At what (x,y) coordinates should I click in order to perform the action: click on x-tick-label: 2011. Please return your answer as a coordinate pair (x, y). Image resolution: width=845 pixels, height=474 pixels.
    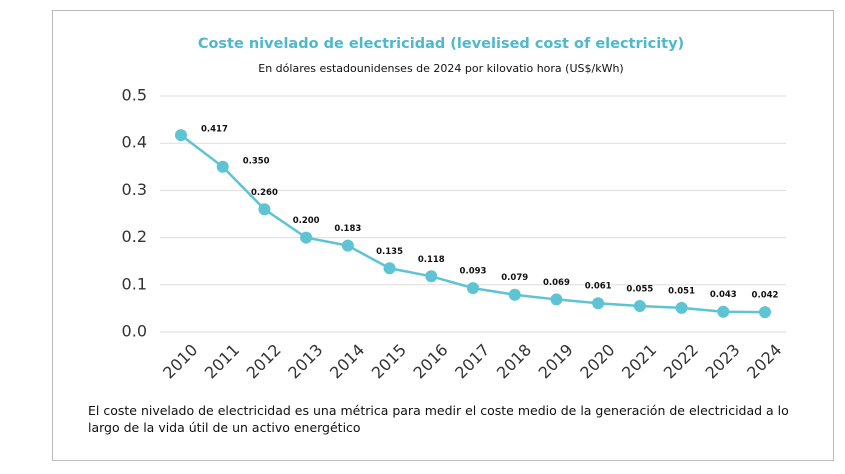
    Looking at the image, I should click on (222, 361).